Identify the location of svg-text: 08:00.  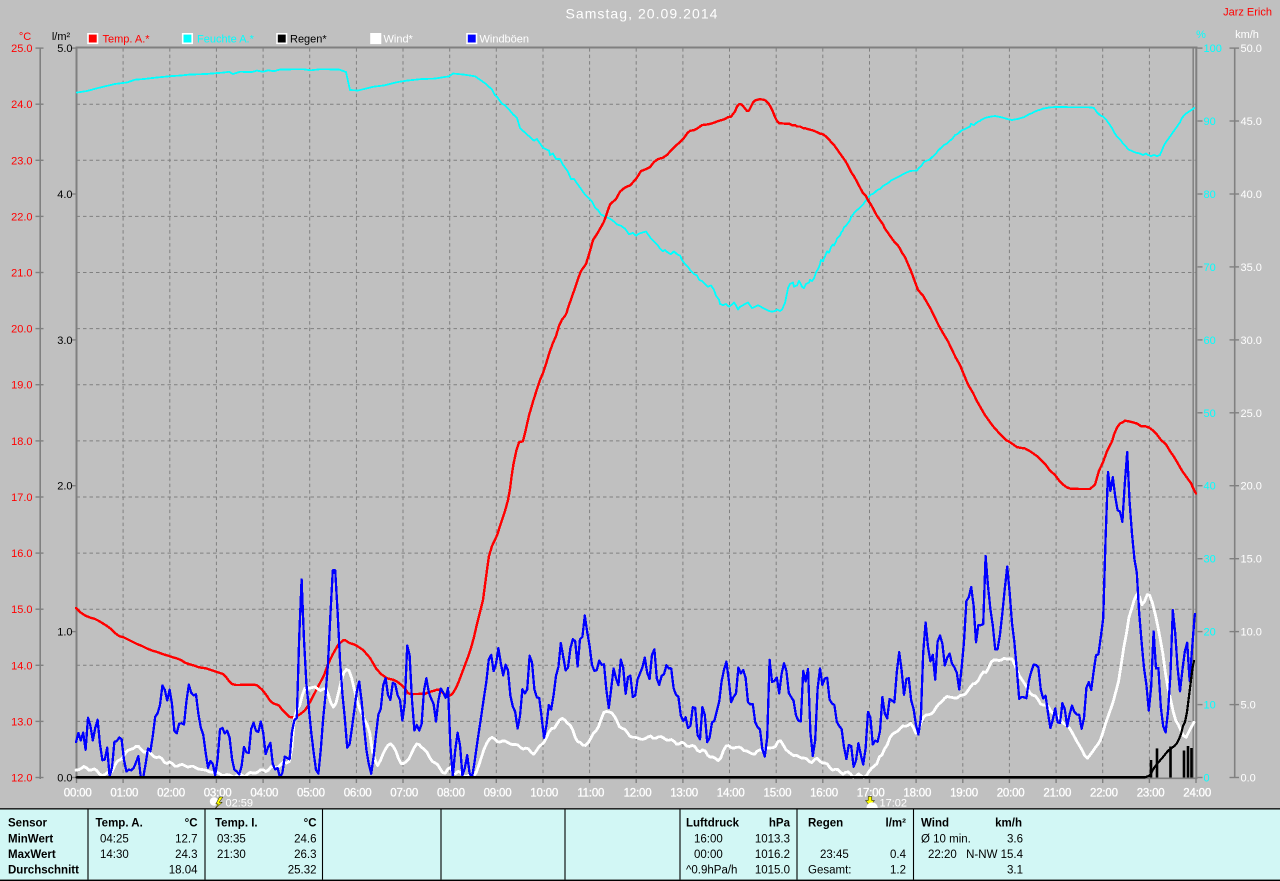
(451, 793).